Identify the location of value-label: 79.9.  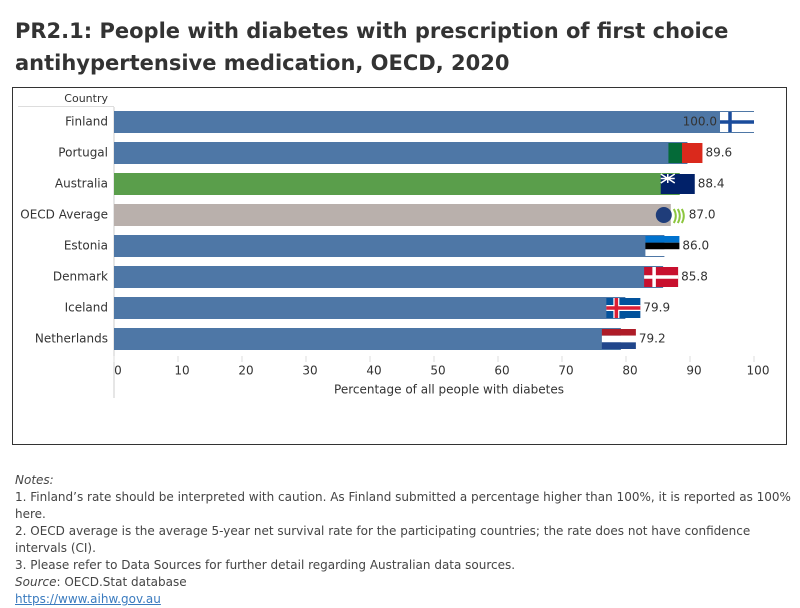
(656, 308).